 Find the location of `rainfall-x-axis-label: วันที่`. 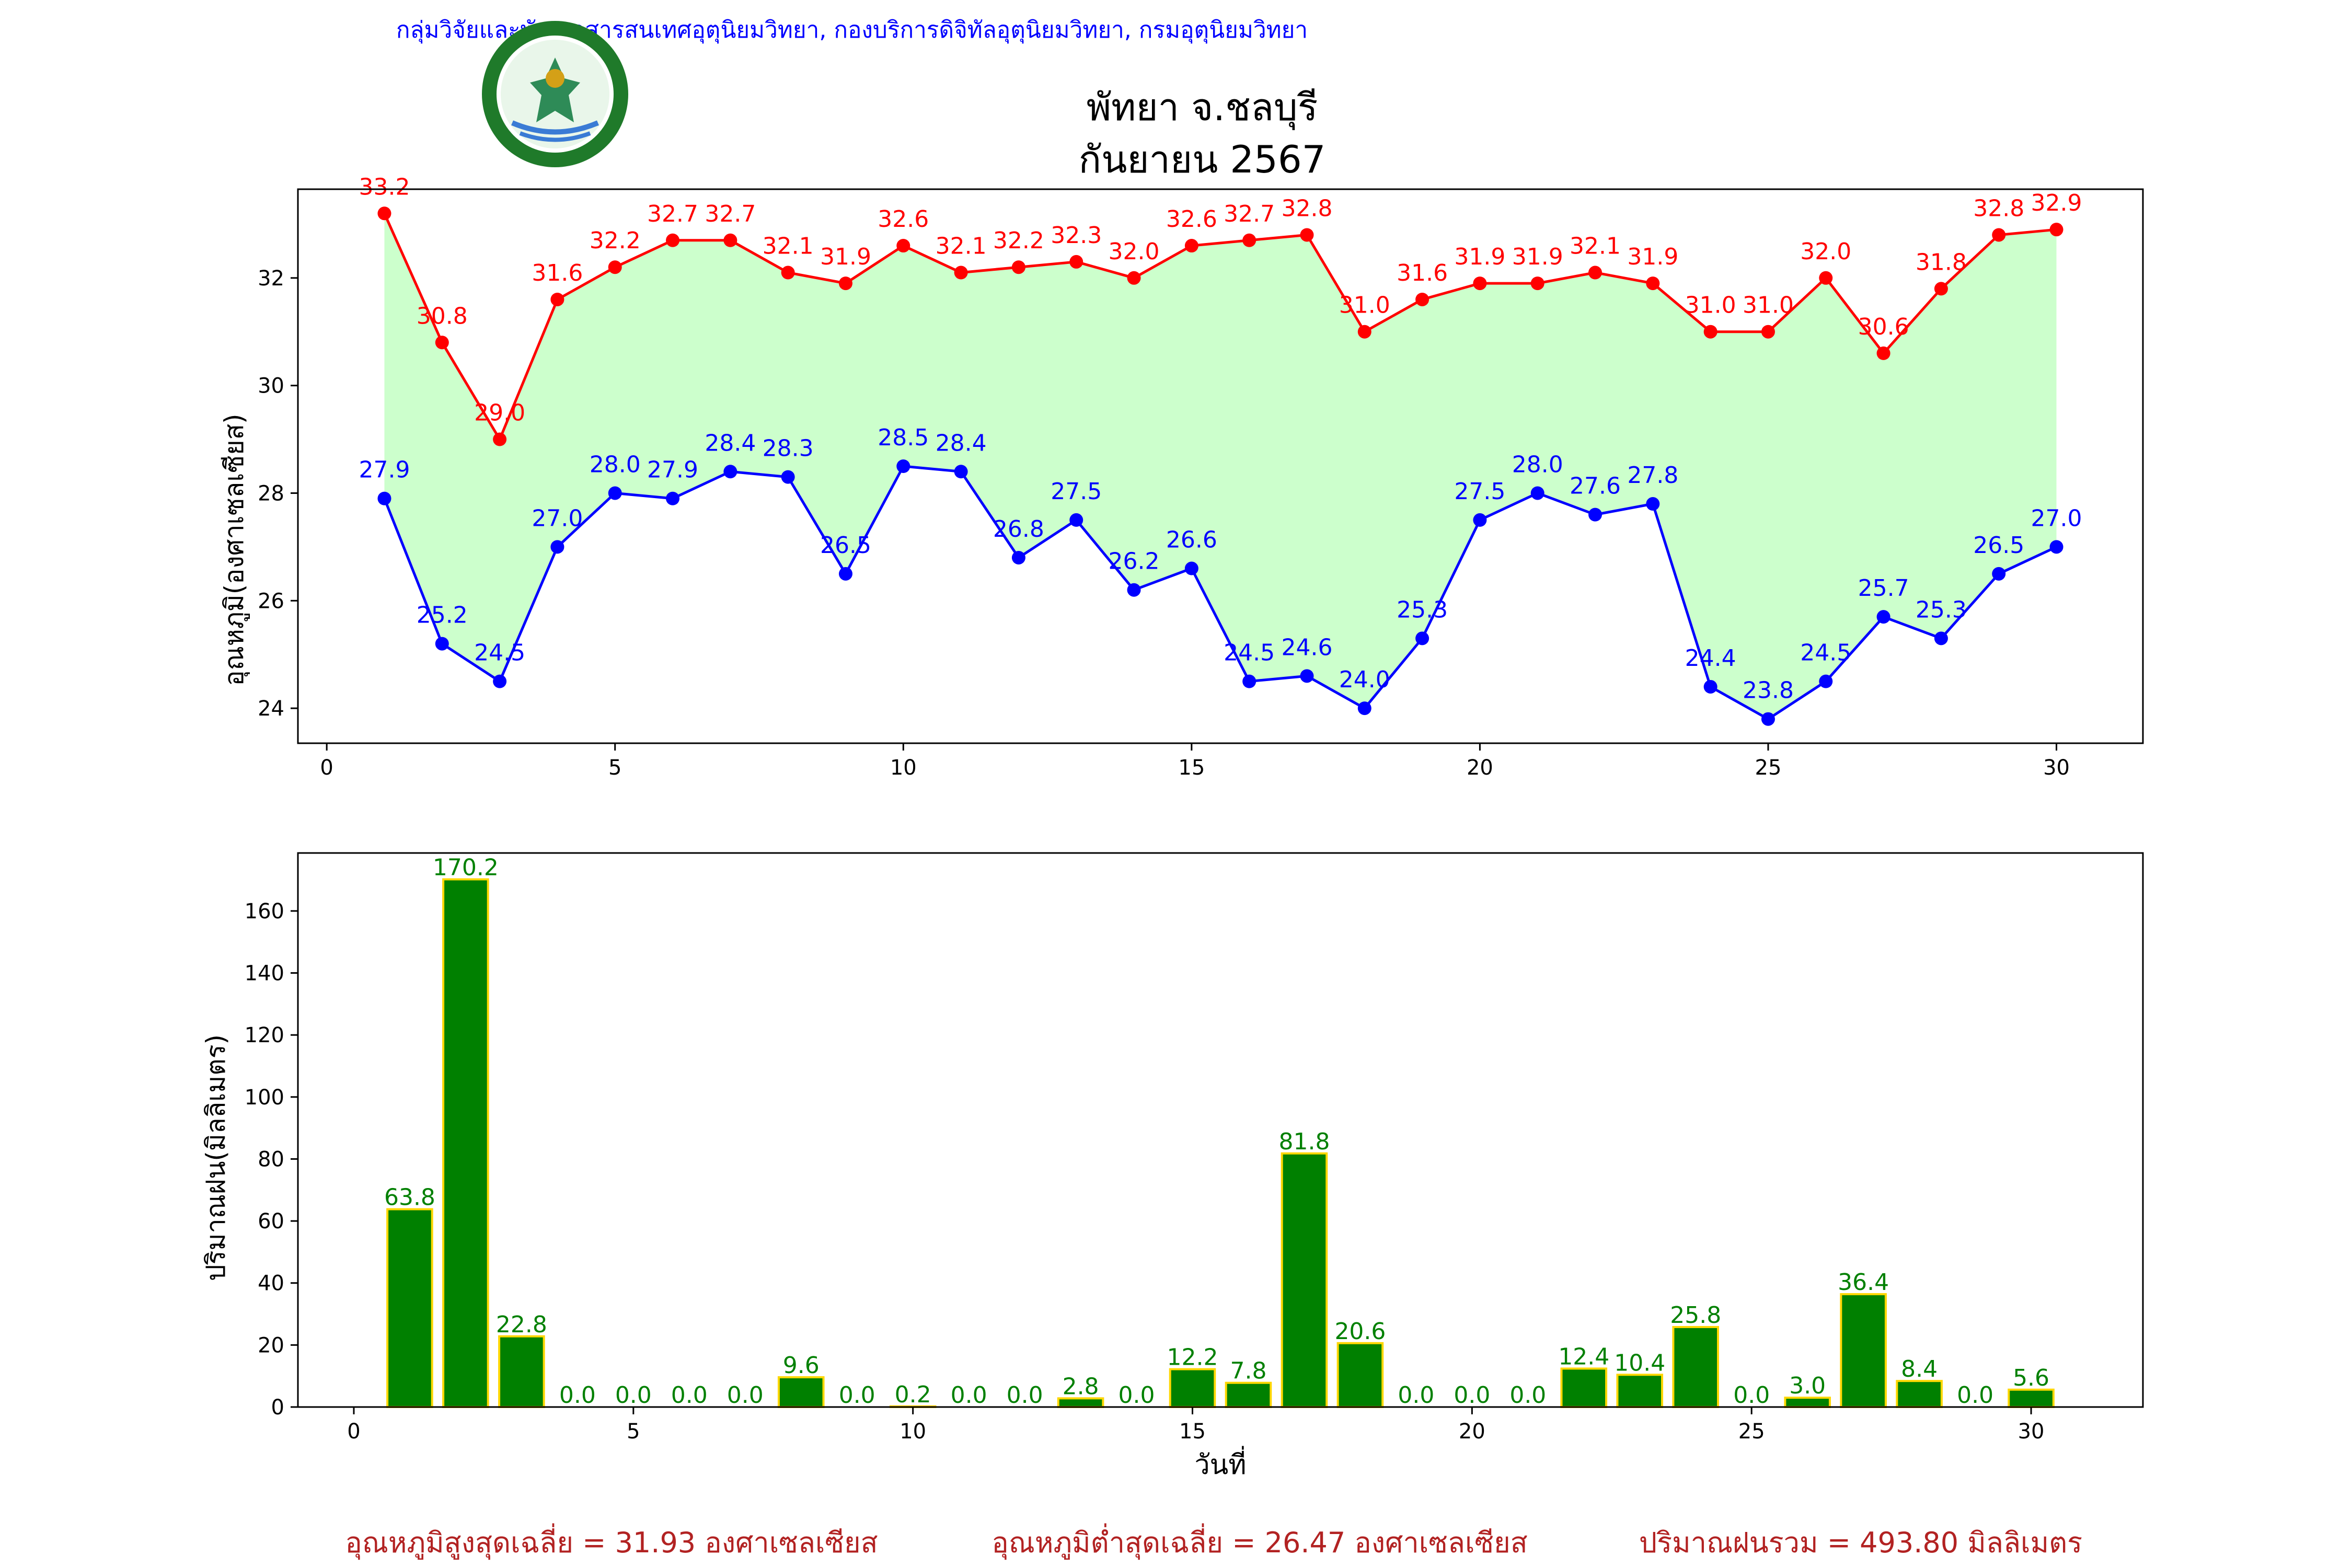

rainfall-x-axis-label: วันที่ is located at coordinates (1220, 1463).